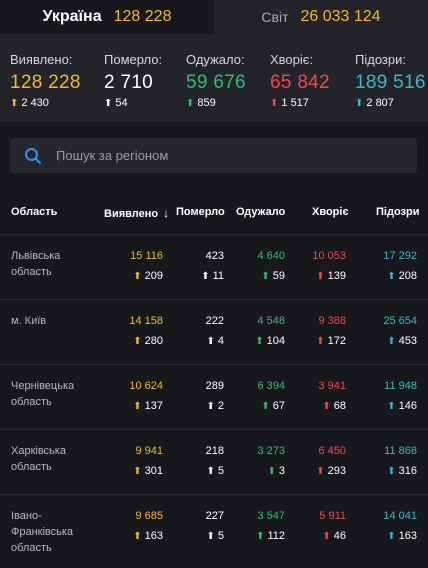  I want to click on cell-sick-value: 6 450, so click(332, 451).